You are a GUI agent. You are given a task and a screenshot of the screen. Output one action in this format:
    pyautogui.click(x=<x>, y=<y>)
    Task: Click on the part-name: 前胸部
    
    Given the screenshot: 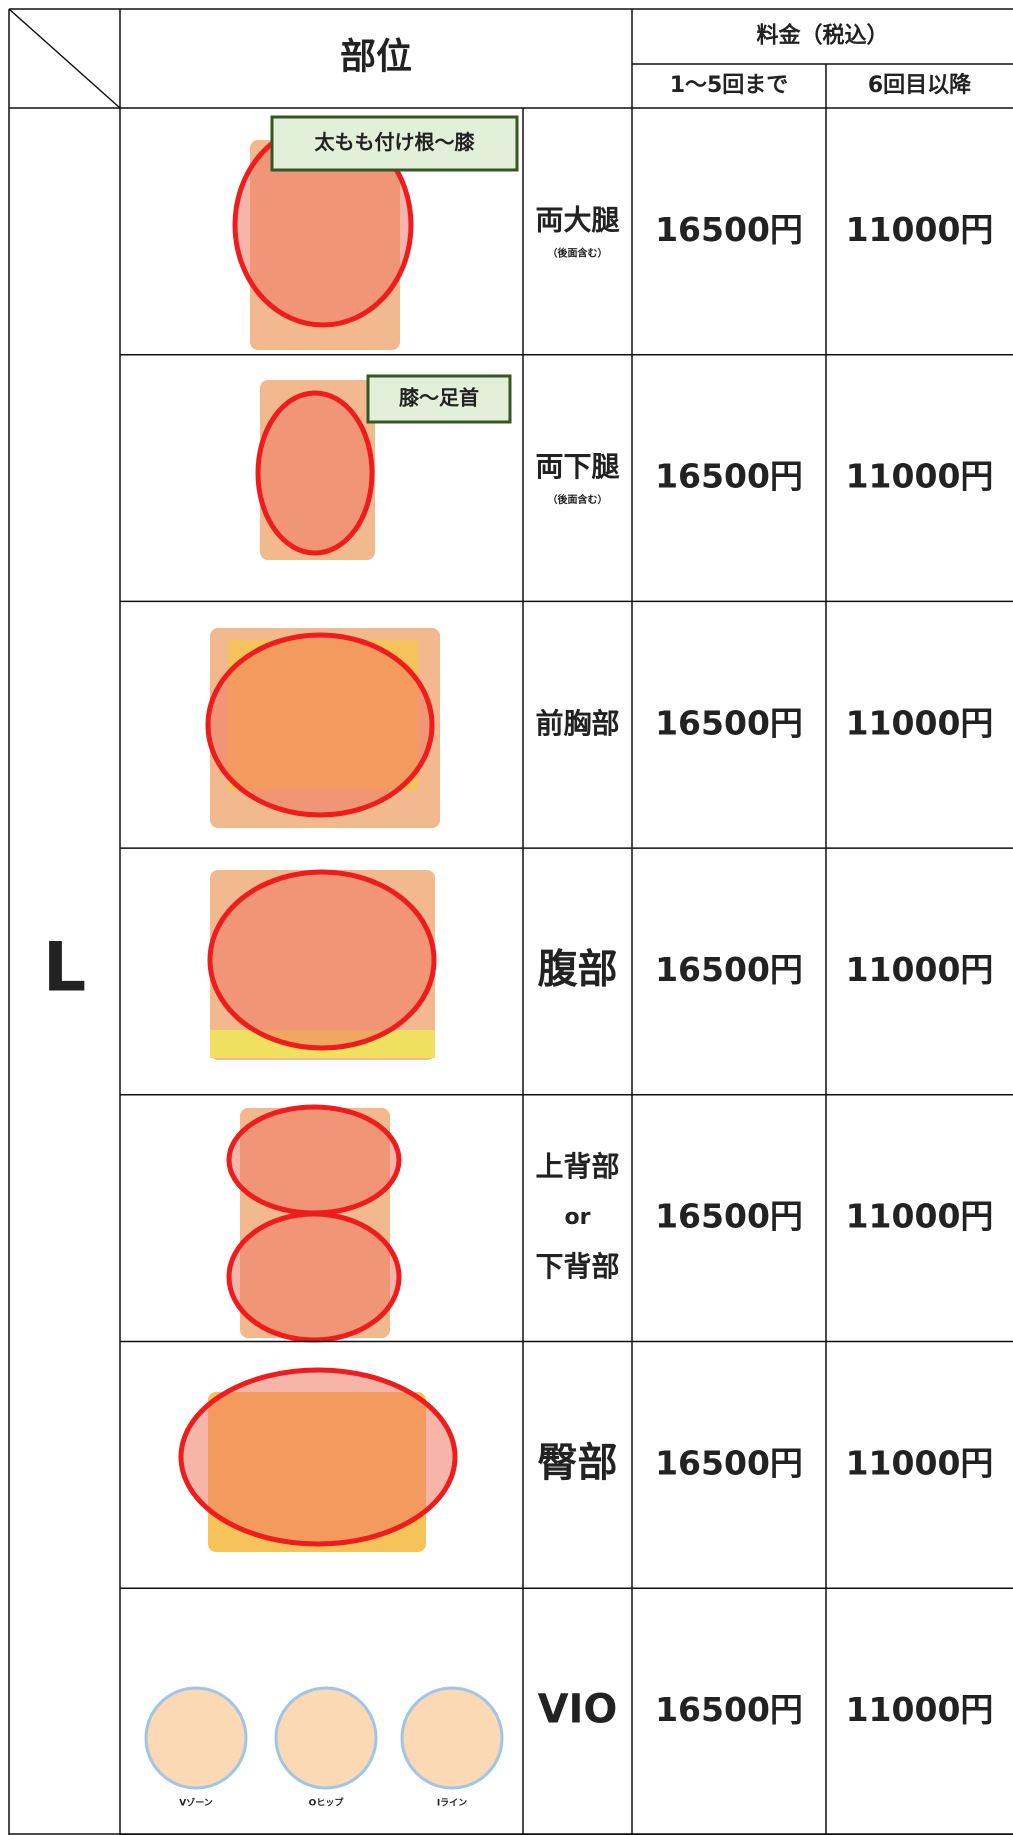 What is the action you would take?
    pyautogui.click(x=577, y=723)
    